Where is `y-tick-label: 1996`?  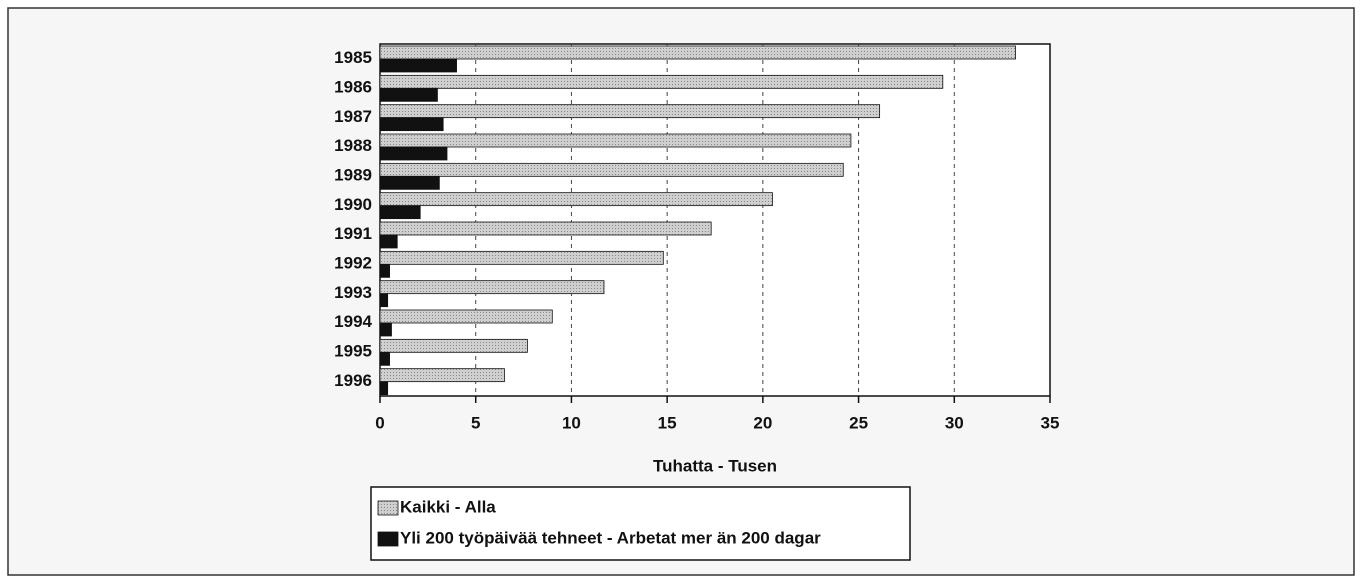 y-tick-label: 1996 is located at coordinates (353, 380).